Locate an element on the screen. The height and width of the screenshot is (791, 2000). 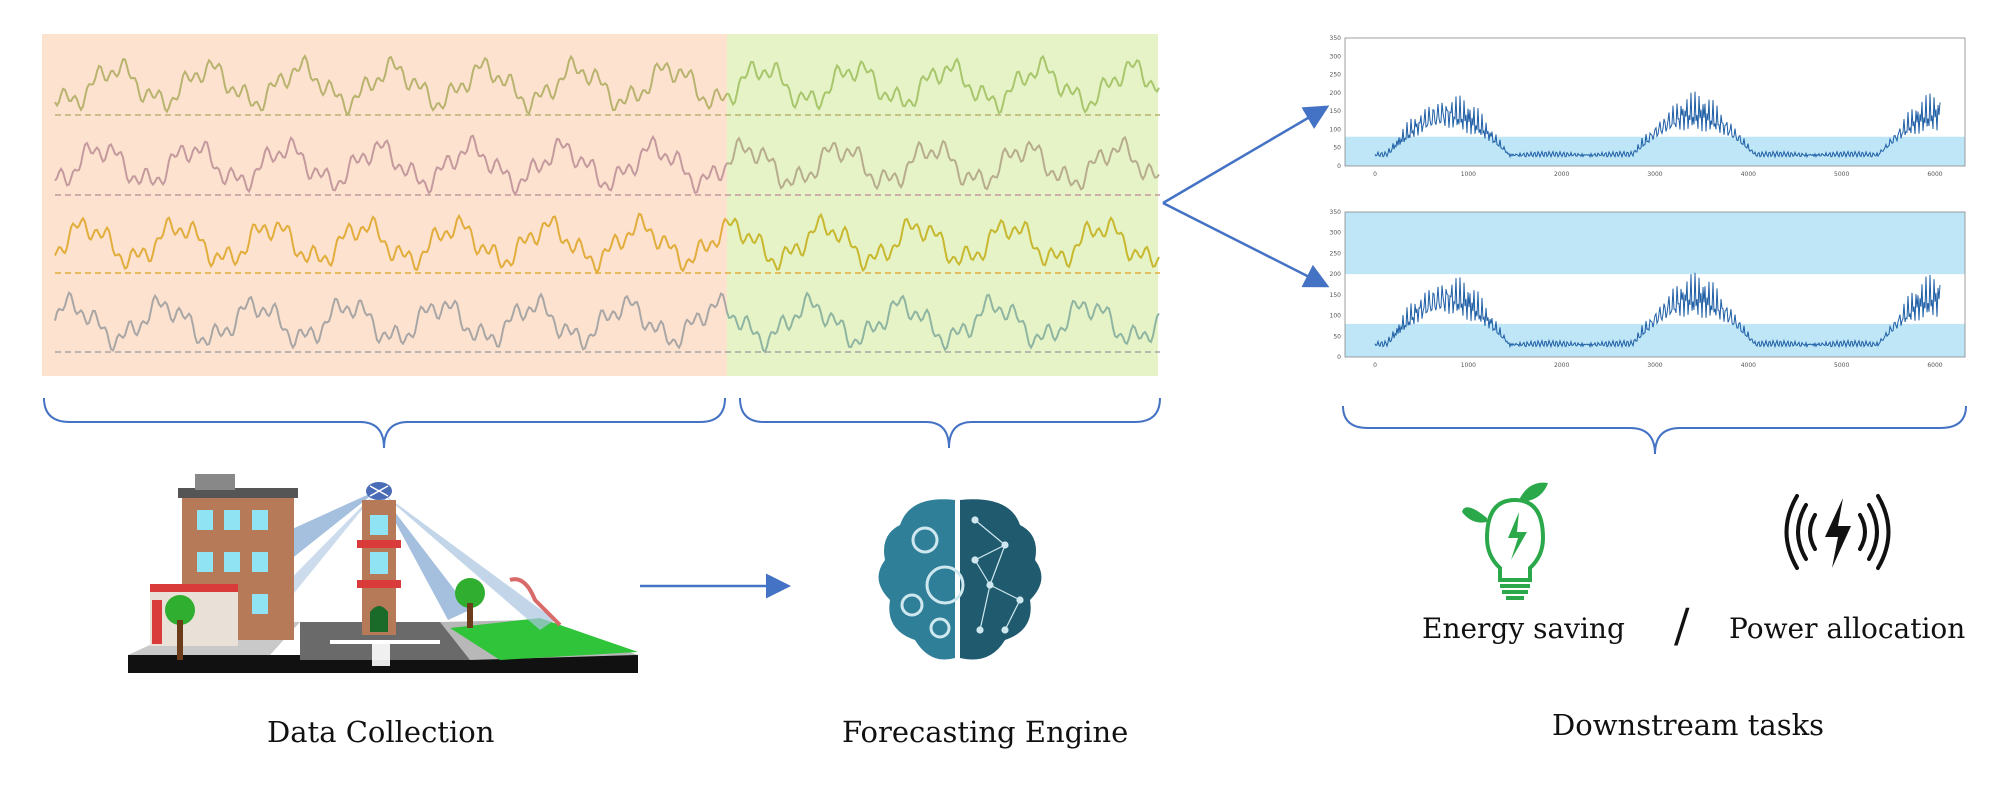
history-brace is located at coordinates (384, 423).